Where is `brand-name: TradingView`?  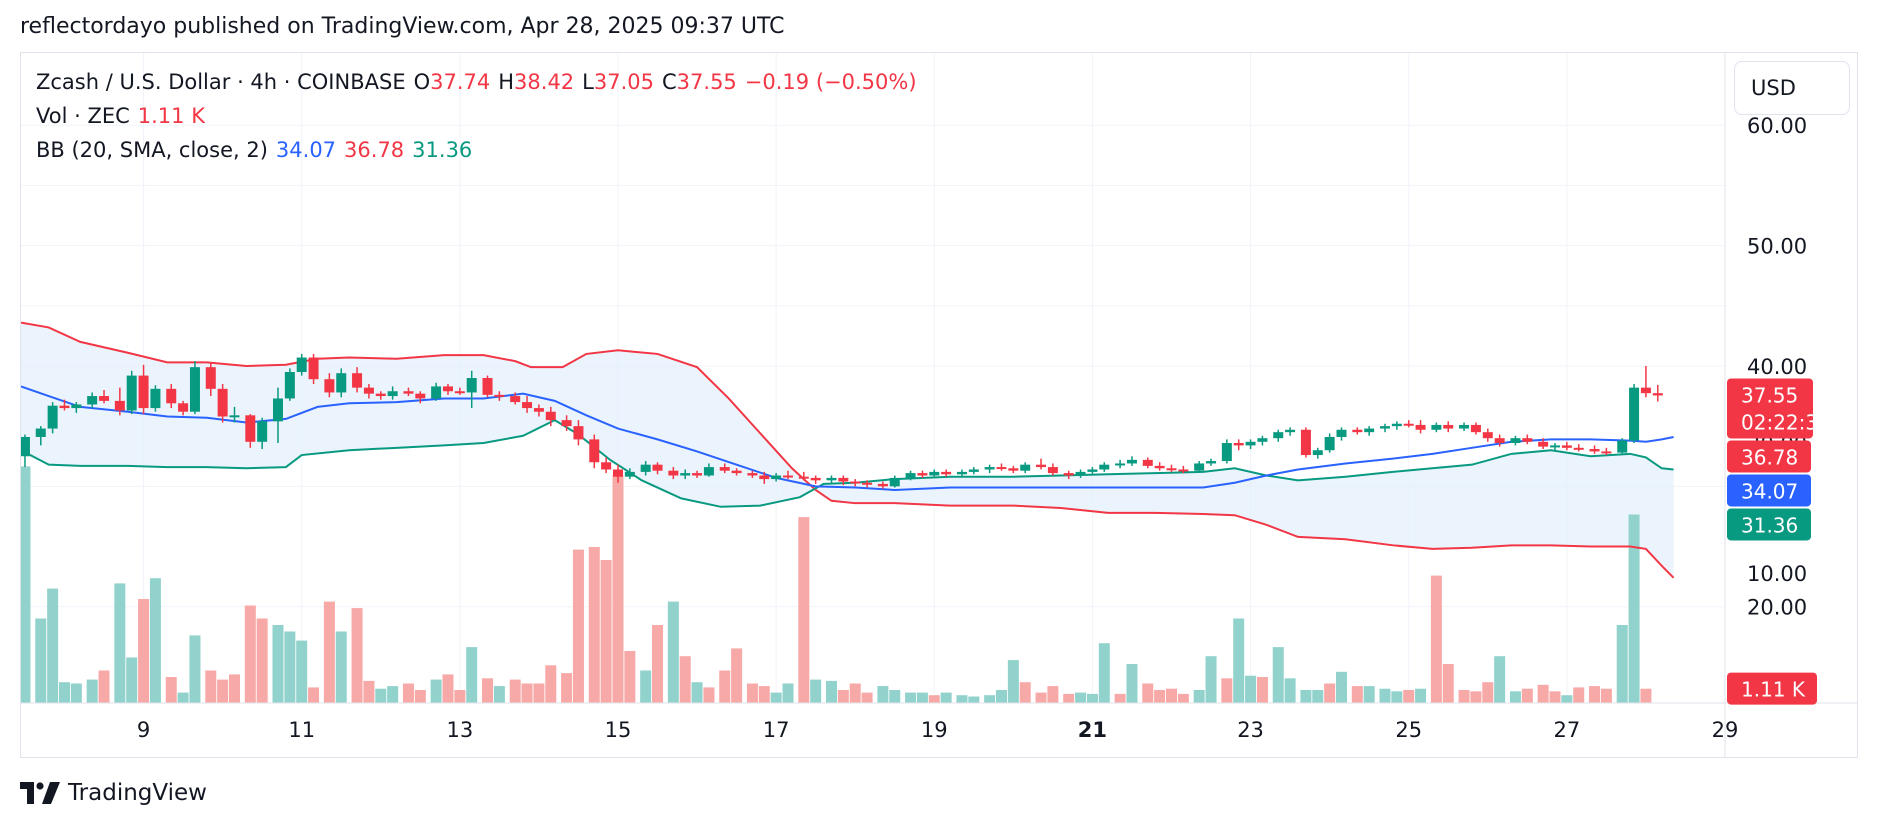
brand-name: TradingView is located at coordinates (137, 793).